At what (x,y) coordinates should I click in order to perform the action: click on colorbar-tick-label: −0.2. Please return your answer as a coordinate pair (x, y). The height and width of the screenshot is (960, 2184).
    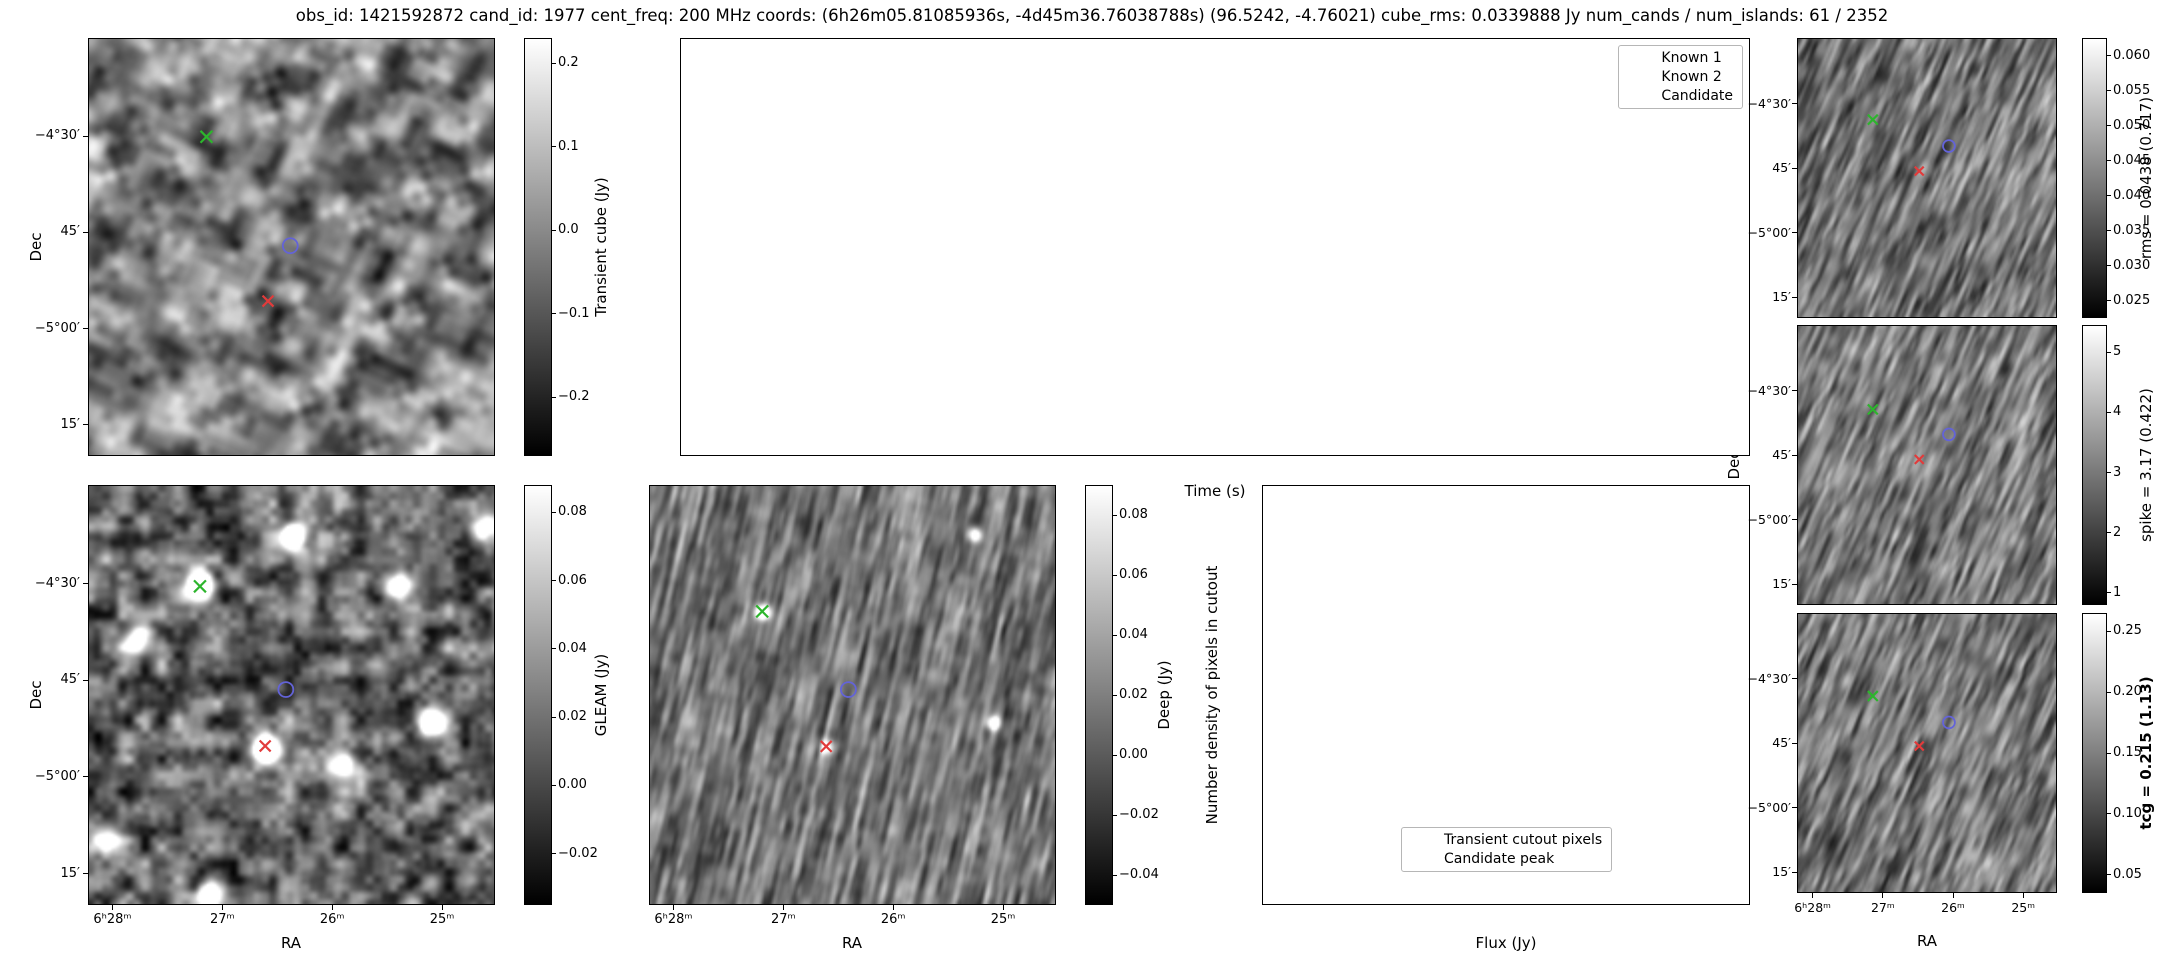
    Looking at the image, I should click on (574, 397).